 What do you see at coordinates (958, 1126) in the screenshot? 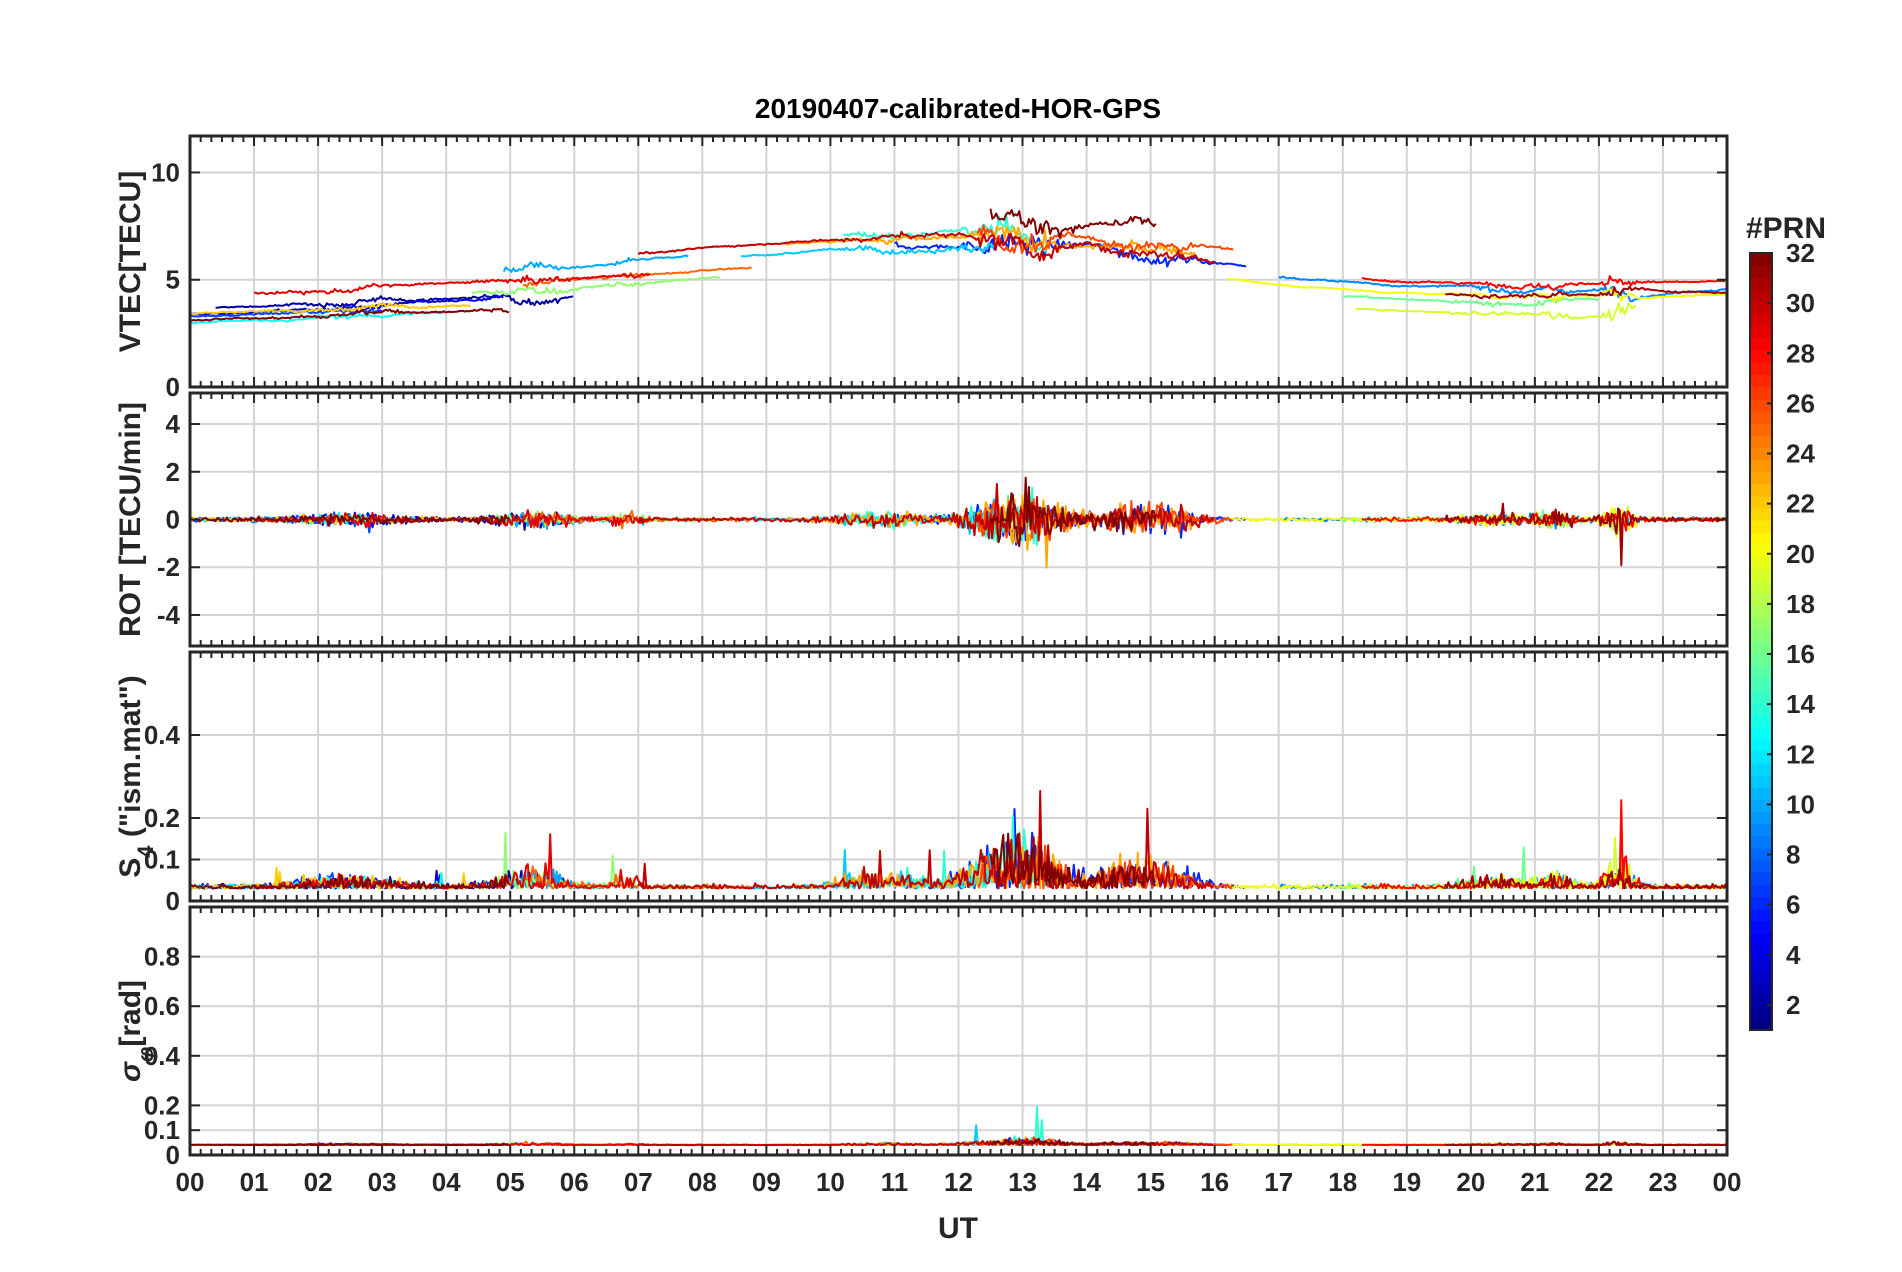
I see `series-sigma` at bounding box center [958, 1126].